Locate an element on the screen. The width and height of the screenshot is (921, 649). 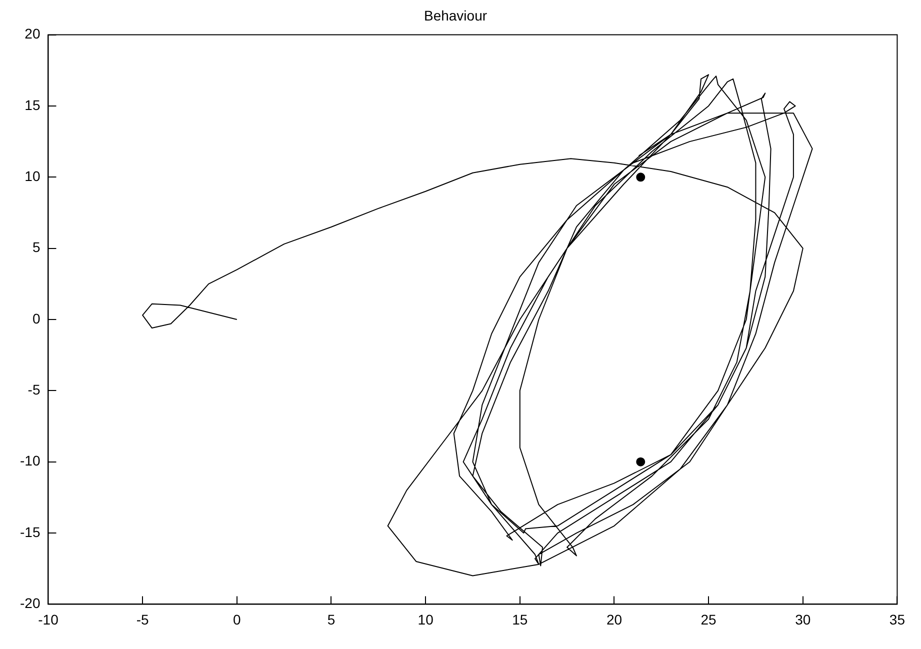
x-tick-label: 20 is located at coordinates (614, 619).